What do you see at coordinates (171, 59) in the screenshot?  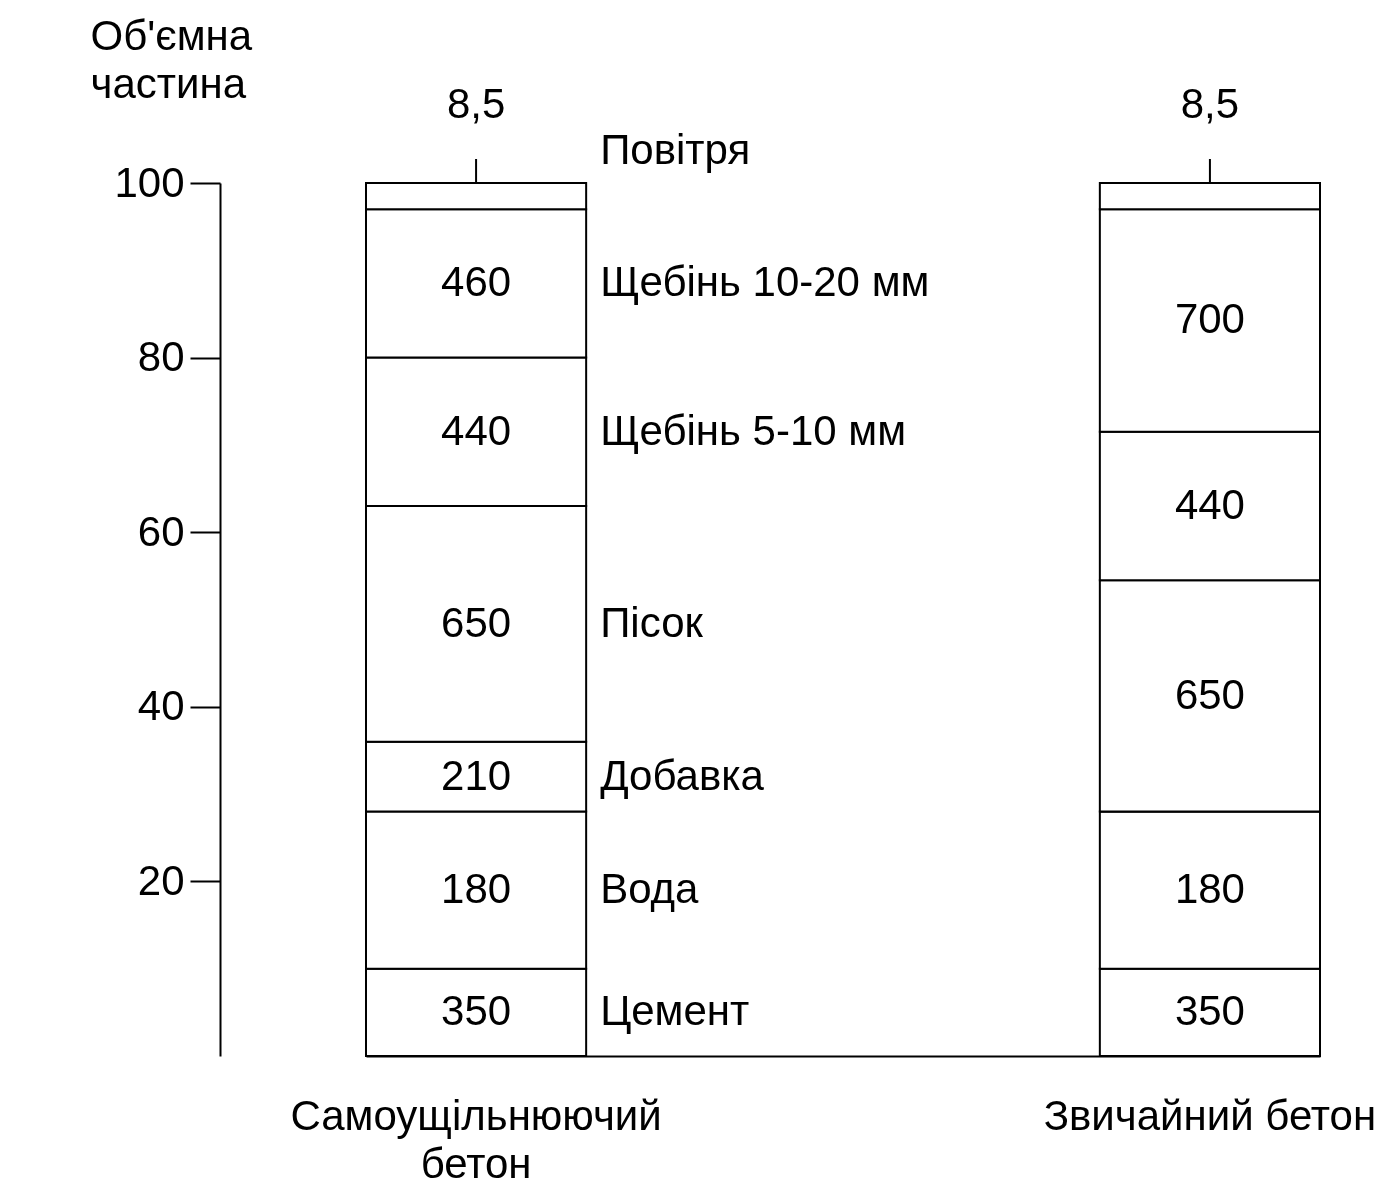 I see `y-axis-title: Об'ємна частина` at bounding box center [171, 59].